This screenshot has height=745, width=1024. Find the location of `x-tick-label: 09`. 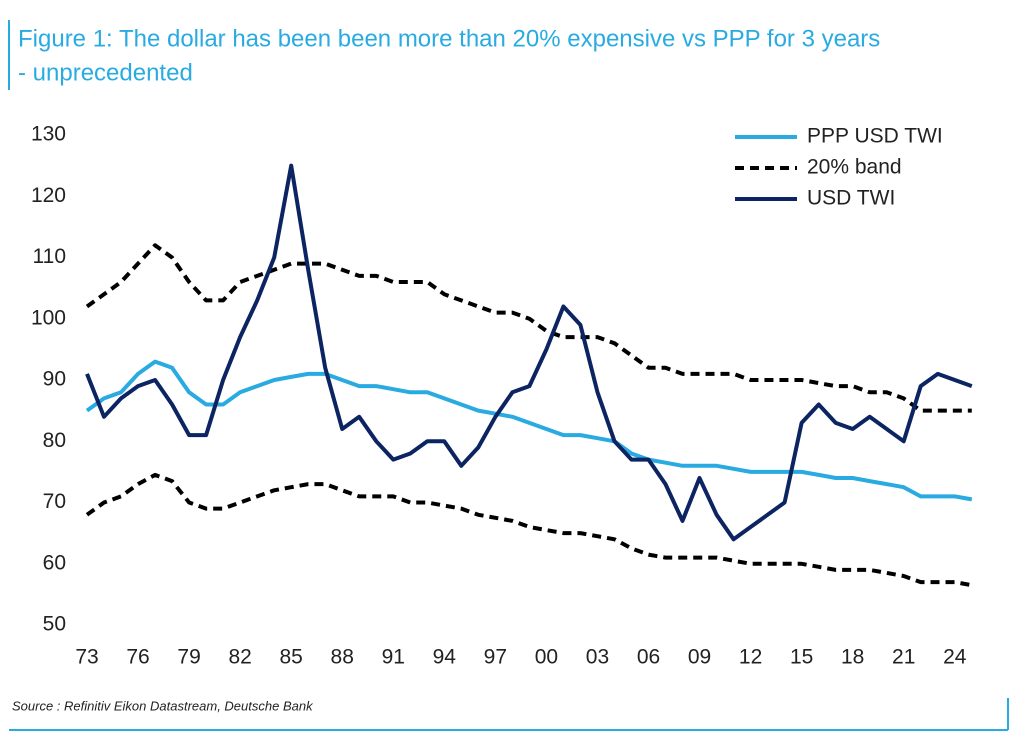

x-tick-label: 09 is located at coordinates (699, 657).